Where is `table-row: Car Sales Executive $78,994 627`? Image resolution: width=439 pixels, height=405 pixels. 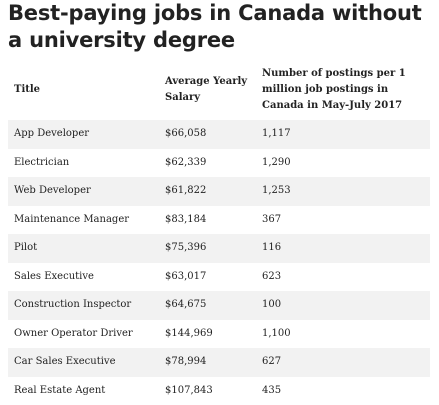
table-row: Car Sales Executive $78,994 627 is located at coordinates (219, 362).